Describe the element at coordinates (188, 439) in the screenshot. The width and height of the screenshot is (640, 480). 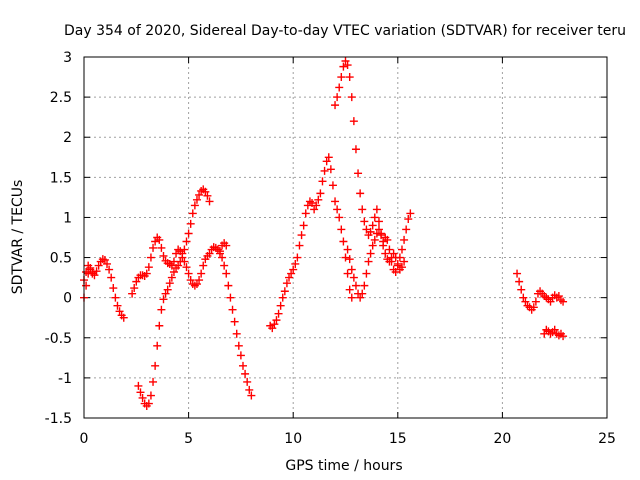
I see `x-tick-label: 5` at that location.